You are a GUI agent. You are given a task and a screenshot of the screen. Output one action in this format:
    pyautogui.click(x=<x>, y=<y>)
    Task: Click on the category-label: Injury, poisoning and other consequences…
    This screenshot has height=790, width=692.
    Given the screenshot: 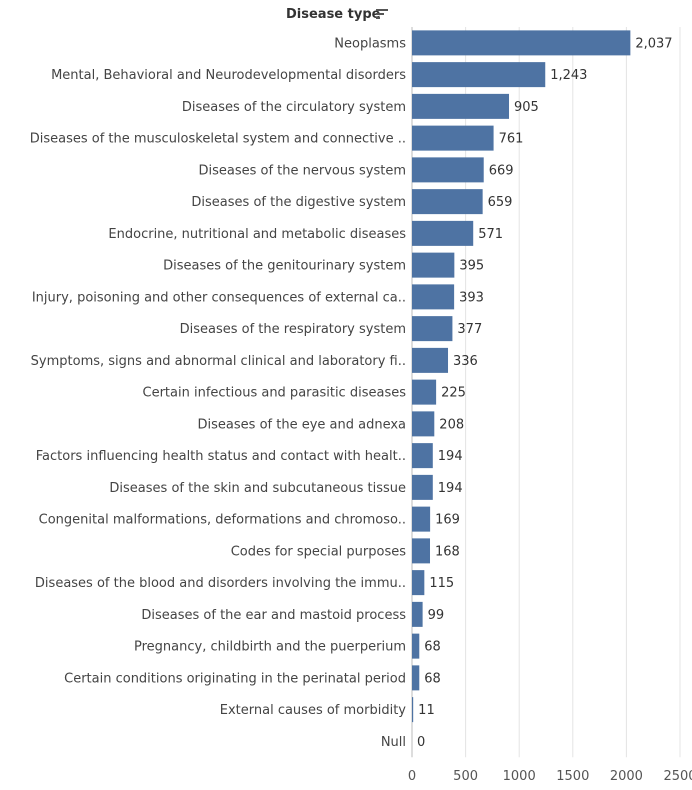 What is the action you would take?
    pyautogui.click(x=219, y=297)
    